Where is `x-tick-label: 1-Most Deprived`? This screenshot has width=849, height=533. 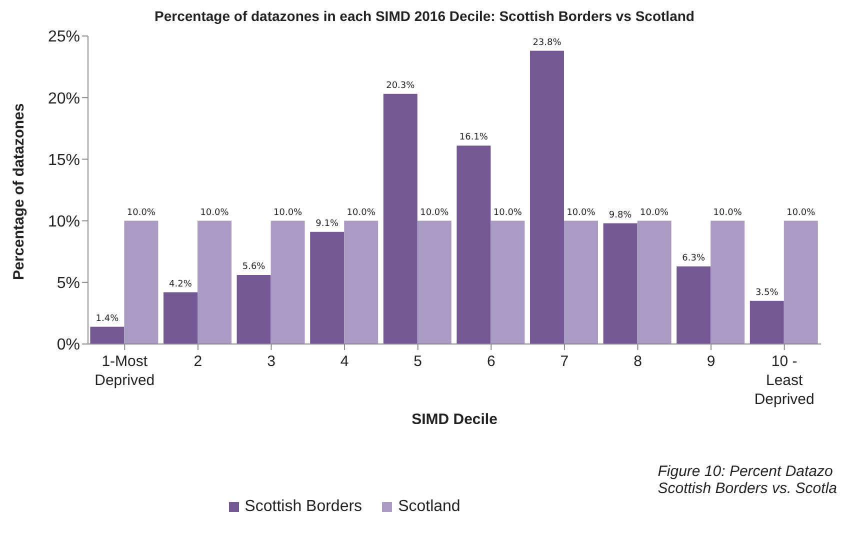
x-tick-label: 1-Most Deprived is located at coordinates (124, 371).